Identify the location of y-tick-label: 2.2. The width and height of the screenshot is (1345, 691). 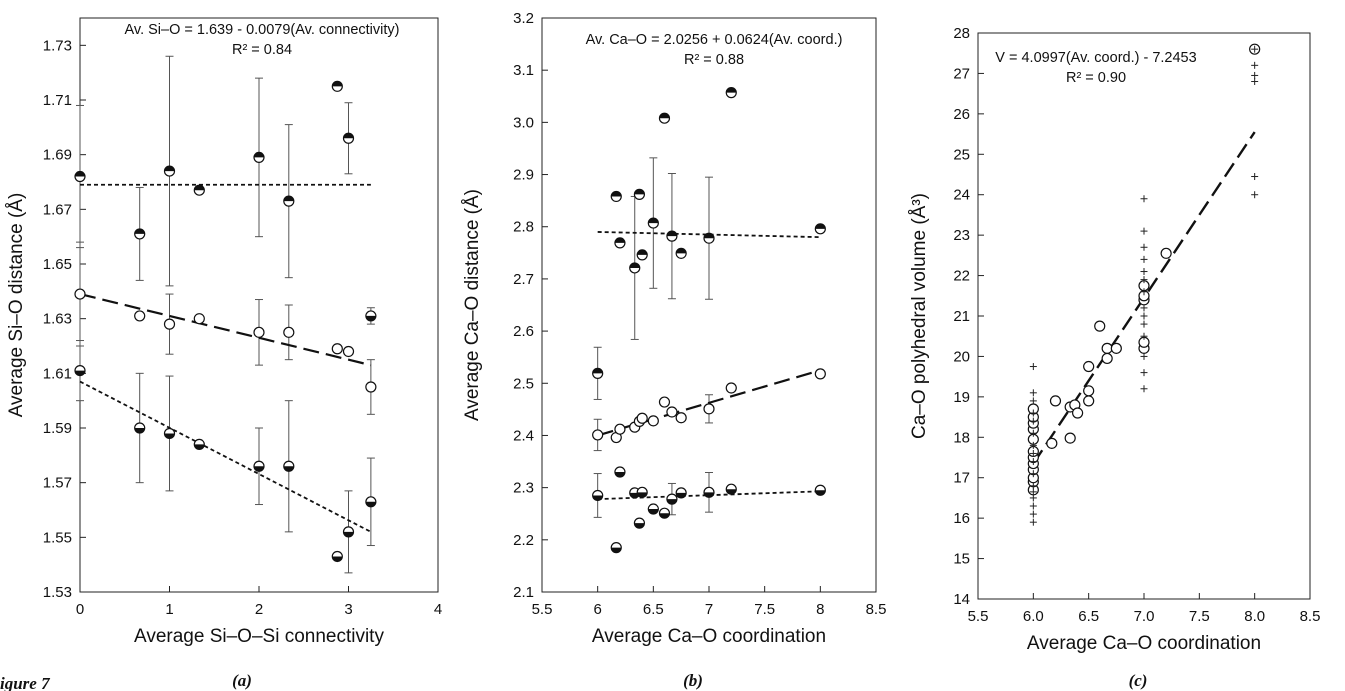
(523, 540).